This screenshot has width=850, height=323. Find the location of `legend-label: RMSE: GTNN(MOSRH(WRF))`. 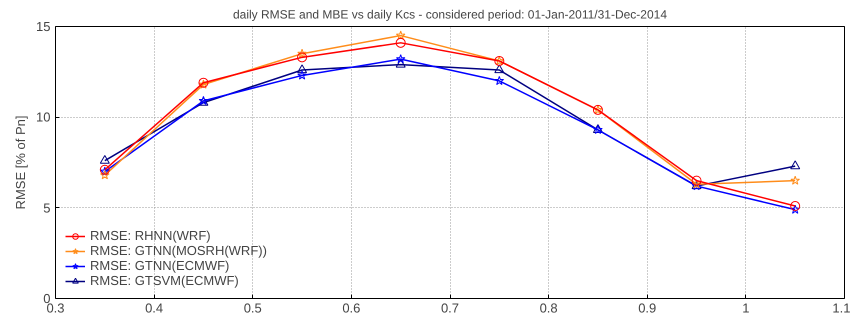

legend-label: RMSE: GTNN(MOSRH(WRF)) is located at coordinates (178, 250).